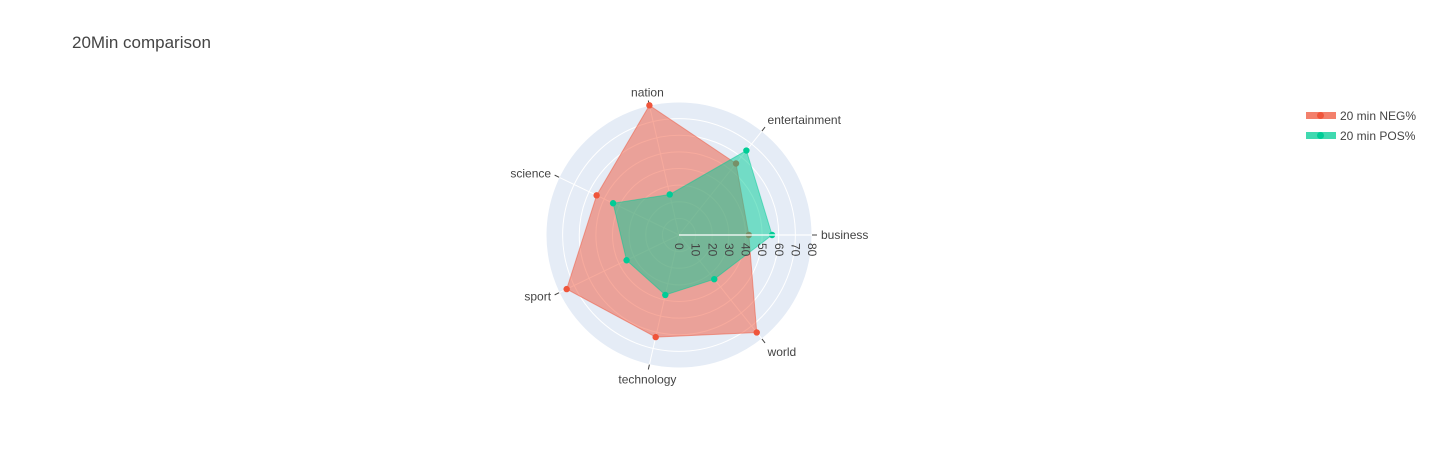 This screenshot has width=1444, height=450. Describe the element at coordinates (779, 250) in the screenshot. I see `radial-tick-label: 60` at that location.